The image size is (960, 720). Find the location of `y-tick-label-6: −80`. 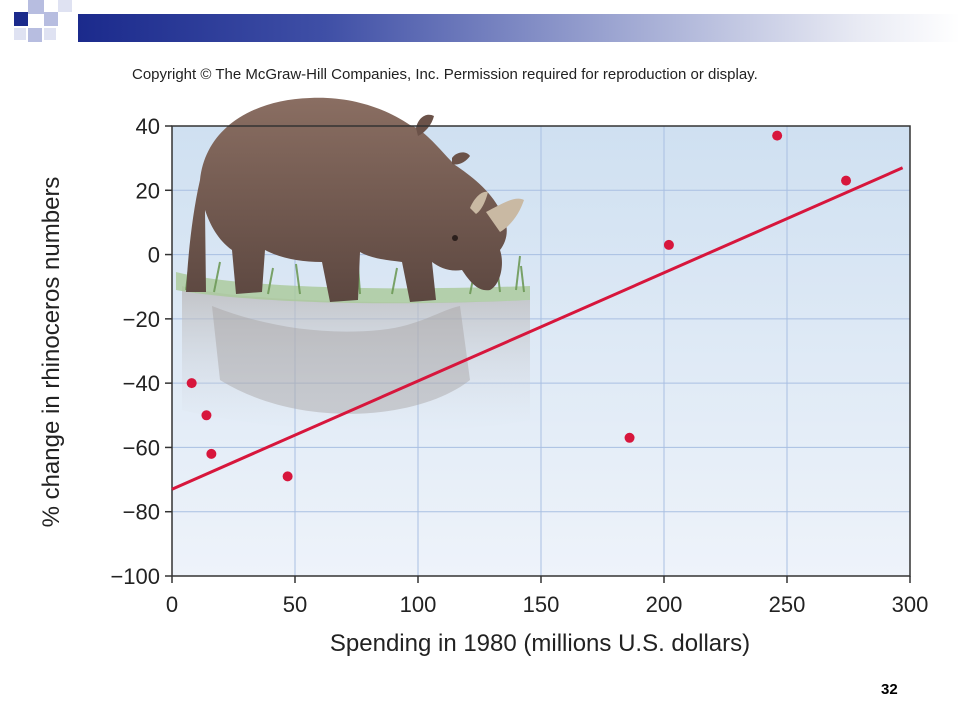

y-tick-label-6: −80 is located at coordinates (141, 512).